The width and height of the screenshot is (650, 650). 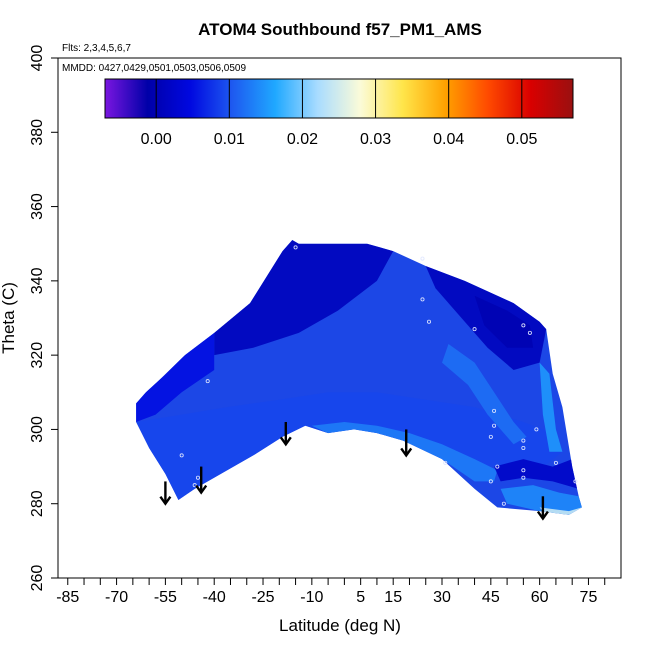 What do you see at coordinates (43, 318) in the screenshot?
I see `y-axis: 260 280 300 320 340 360 380 400` at bounding box center [43, 318].